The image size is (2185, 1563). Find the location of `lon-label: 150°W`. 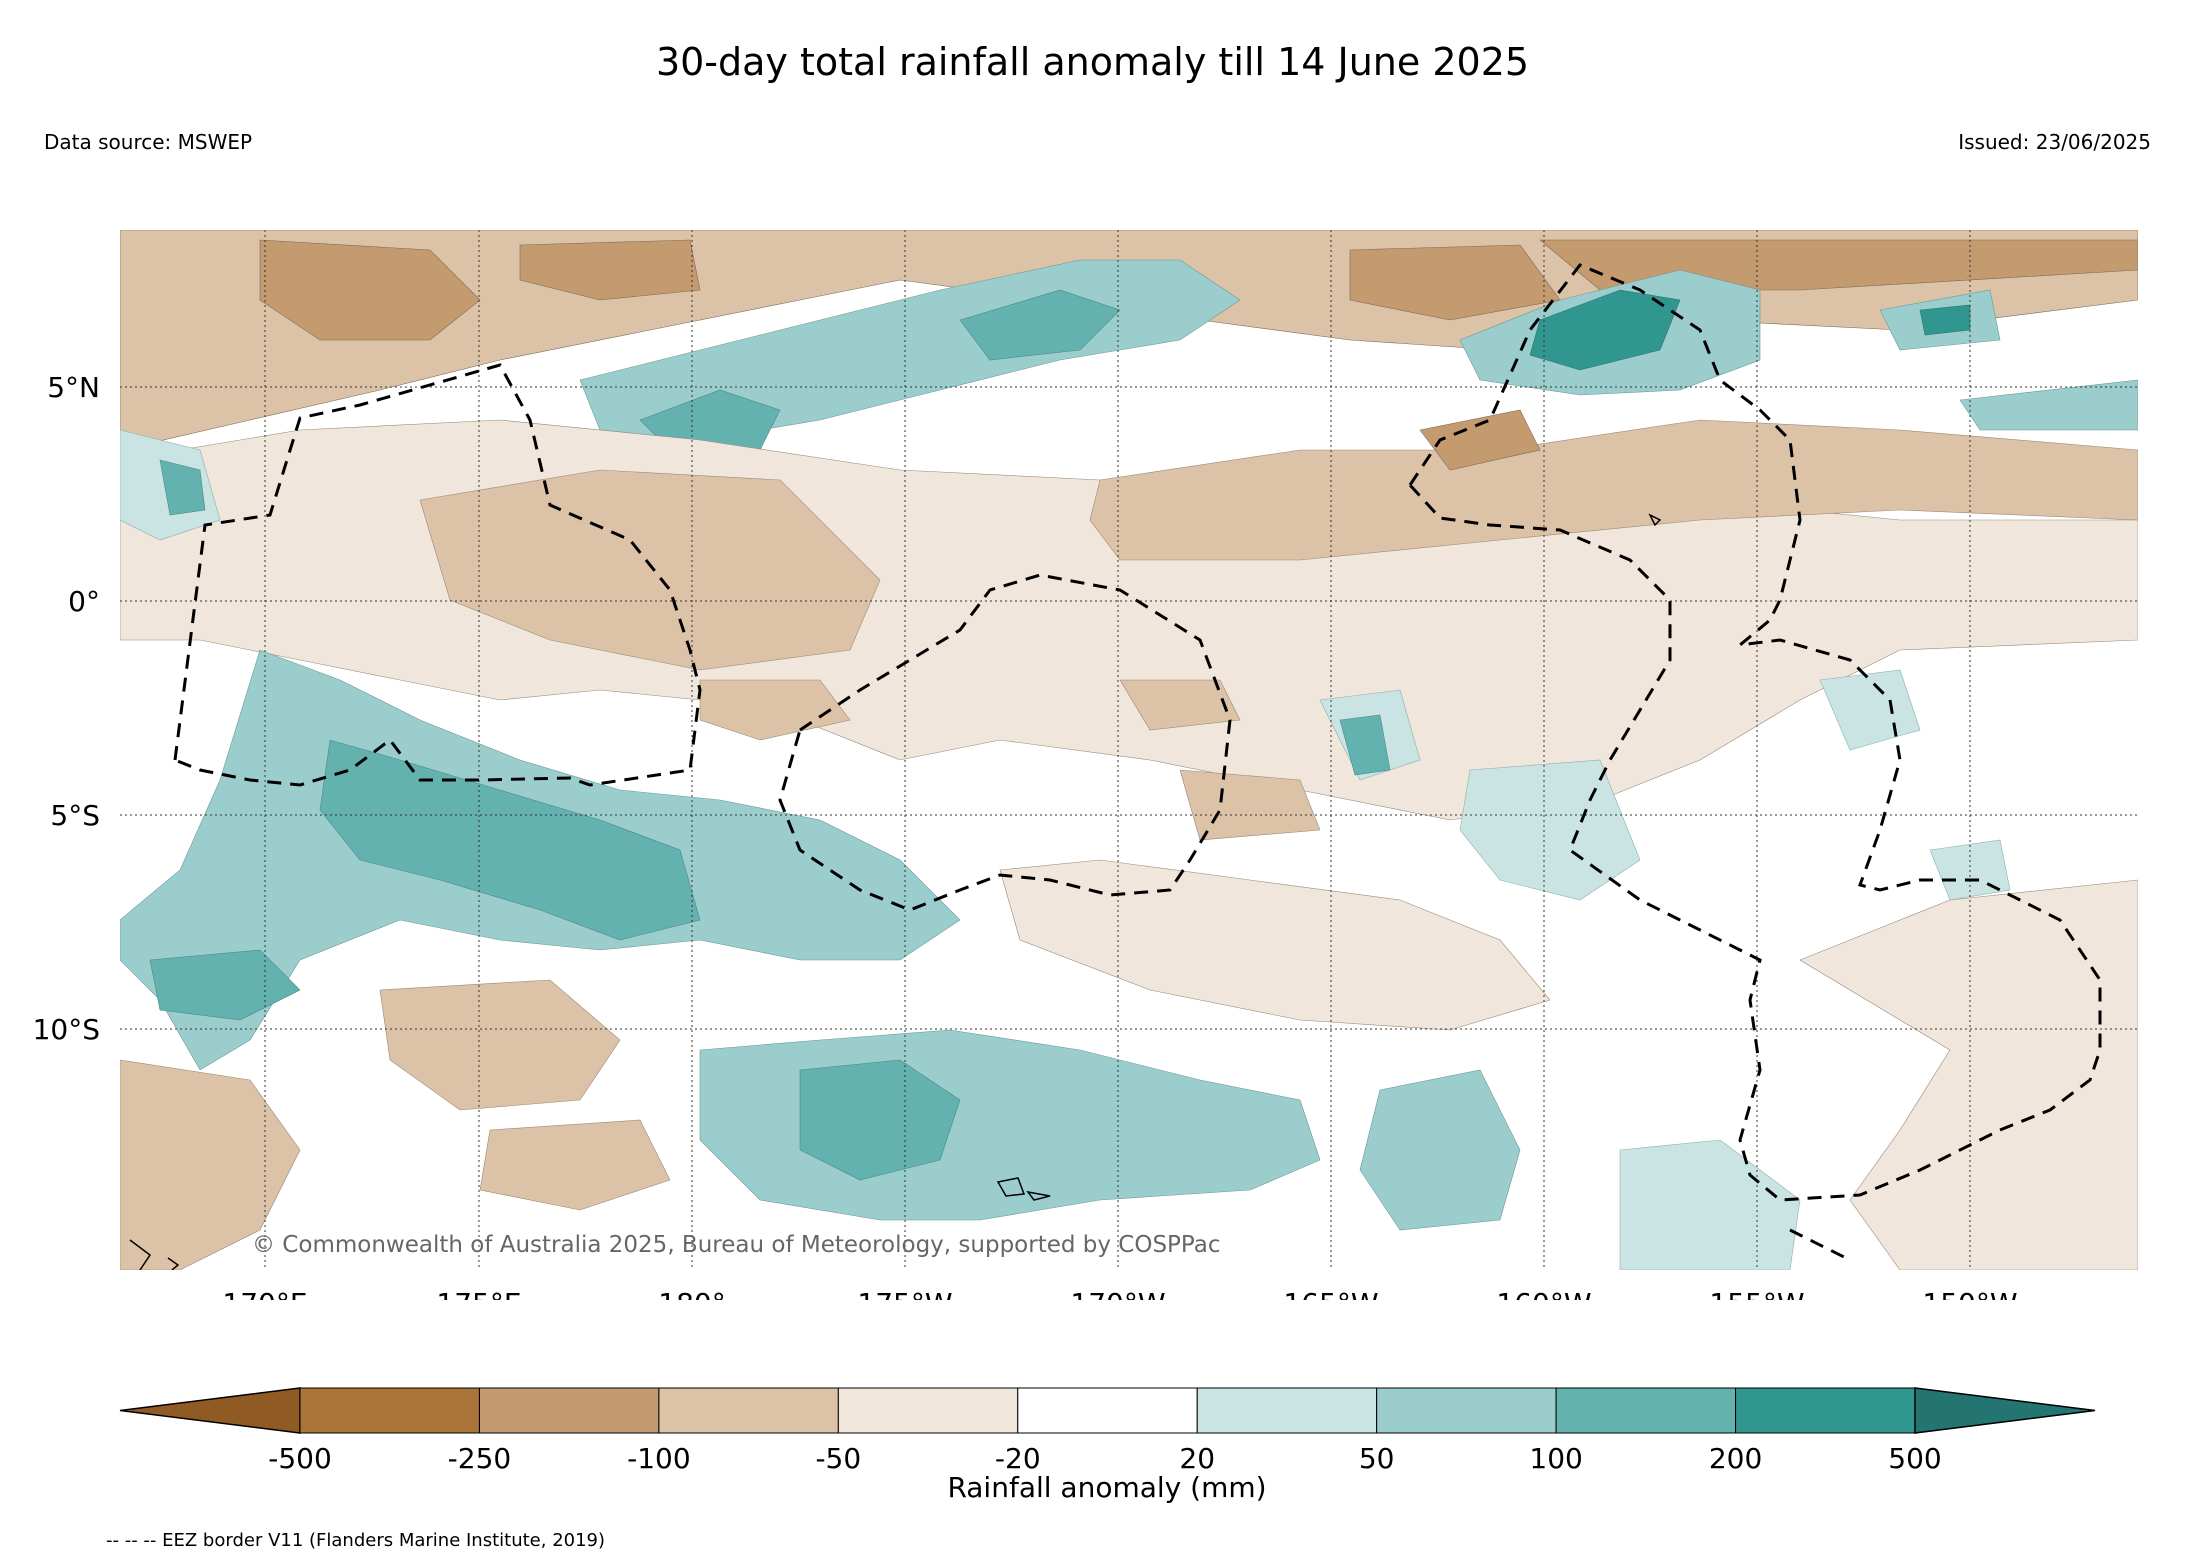

lon-label: 150°W is located at coordinates (1969, 1293).